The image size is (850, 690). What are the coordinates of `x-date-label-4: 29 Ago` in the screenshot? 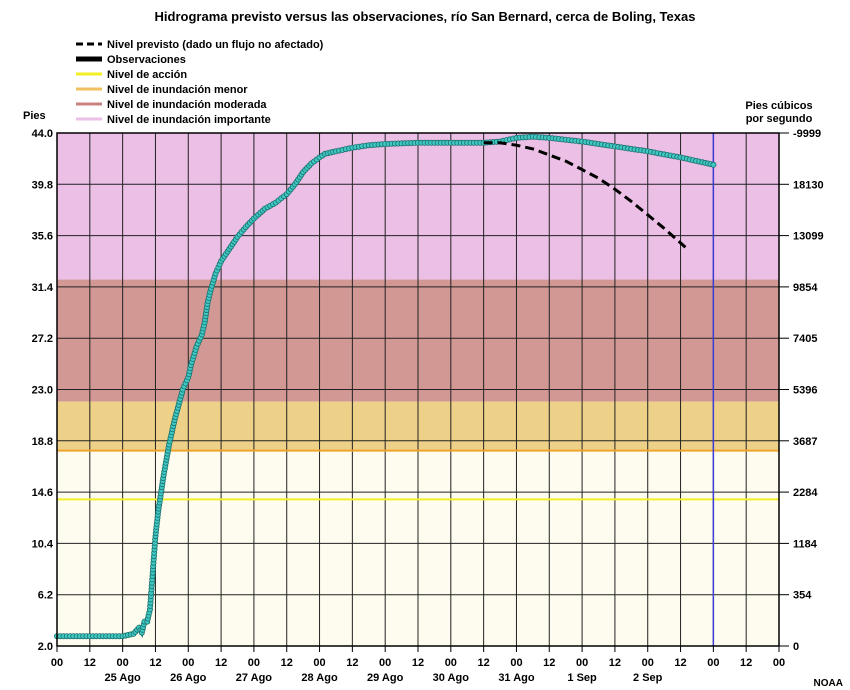 It's located at (385, 678).